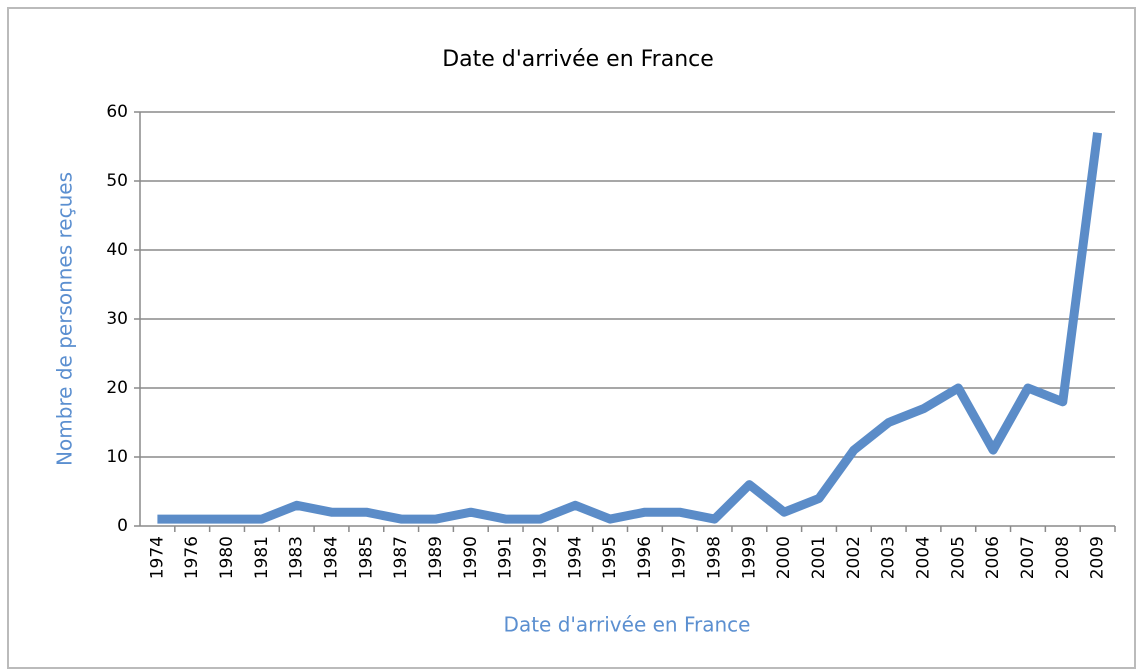 The height and width of the screenshot is (670, 1137). What do you see at coordinates (889, 557) in the screenshot?
I see `x-tick-label: 2003` at bounding box center [889, 557].